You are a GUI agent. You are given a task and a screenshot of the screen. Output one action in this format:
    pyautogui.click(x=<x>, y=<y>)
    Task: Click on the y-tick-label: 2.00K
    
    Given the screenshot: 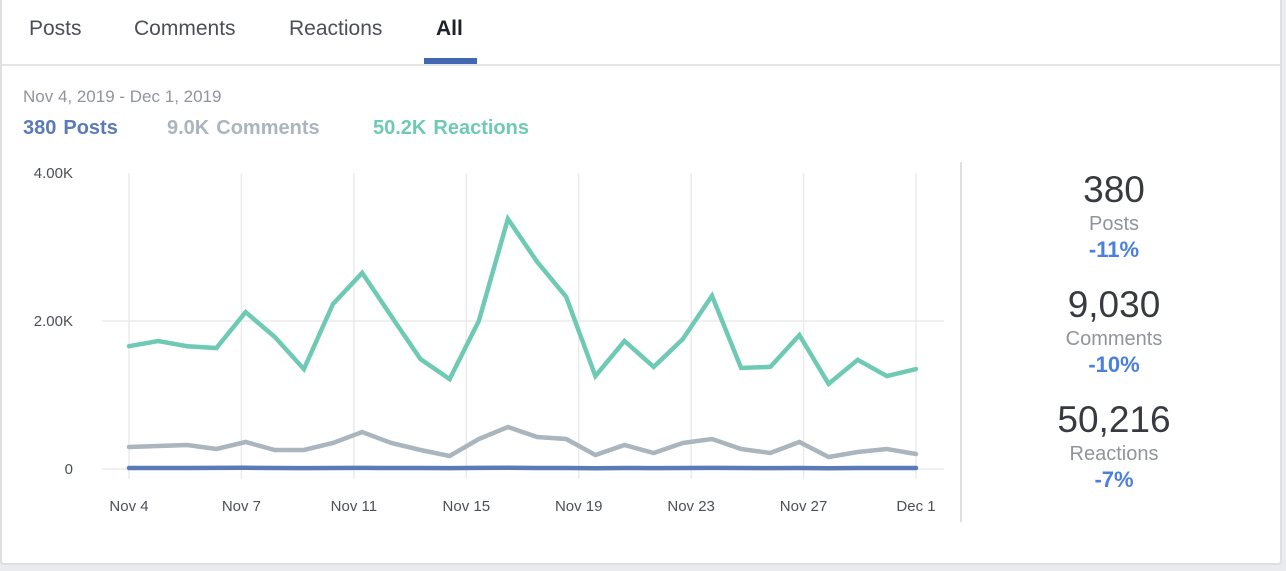 What is the action you would take?
    pyautogui.click(x=53, y=321)
    